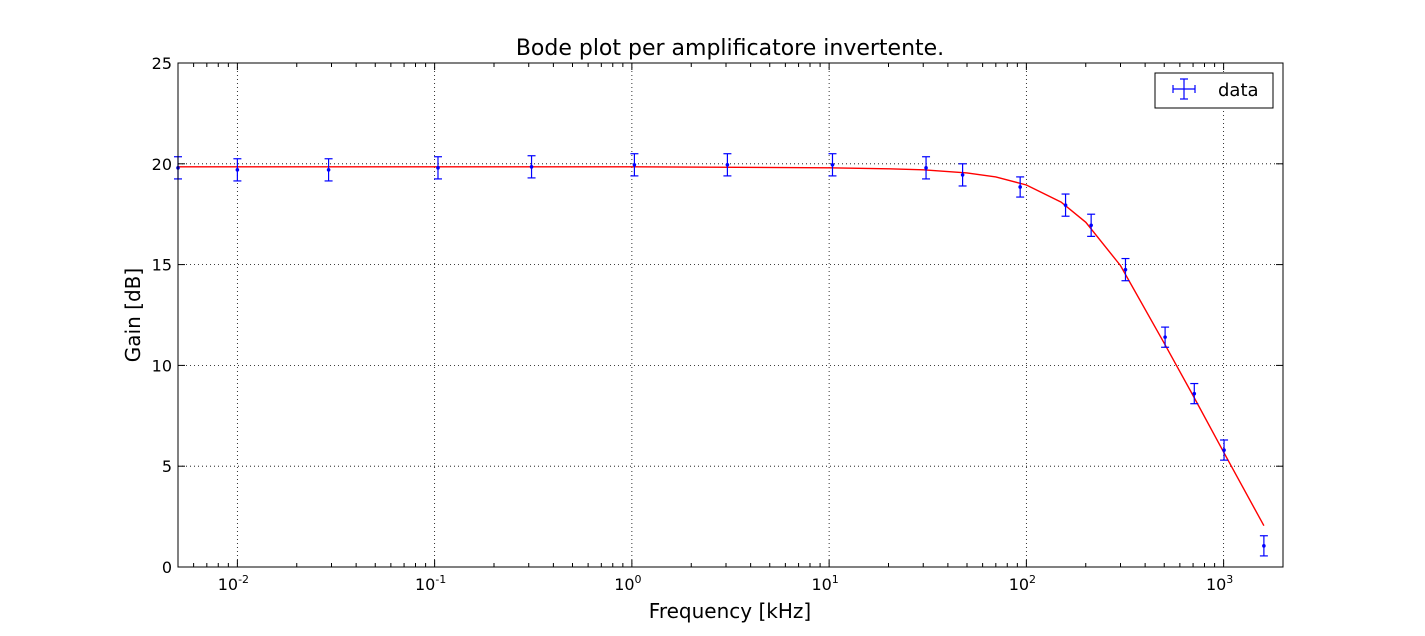 The width and height of the screenshot is (1425, 636). Describe the element at coordinates (162, 265) in the screenshot. I see `y-tick-label: 15` at that location.